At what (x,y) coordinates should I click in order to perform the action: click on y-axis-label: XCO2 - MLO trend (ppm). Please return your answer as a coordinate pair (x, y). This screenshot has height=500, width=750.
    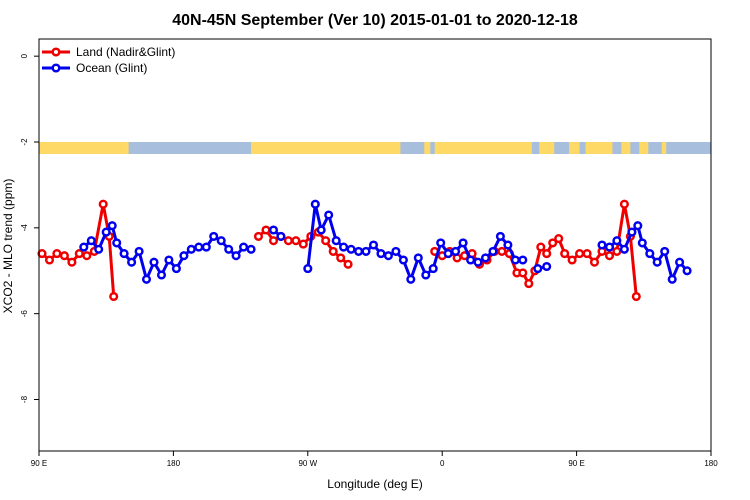
    Looking at the image, I should click on (8, 246).